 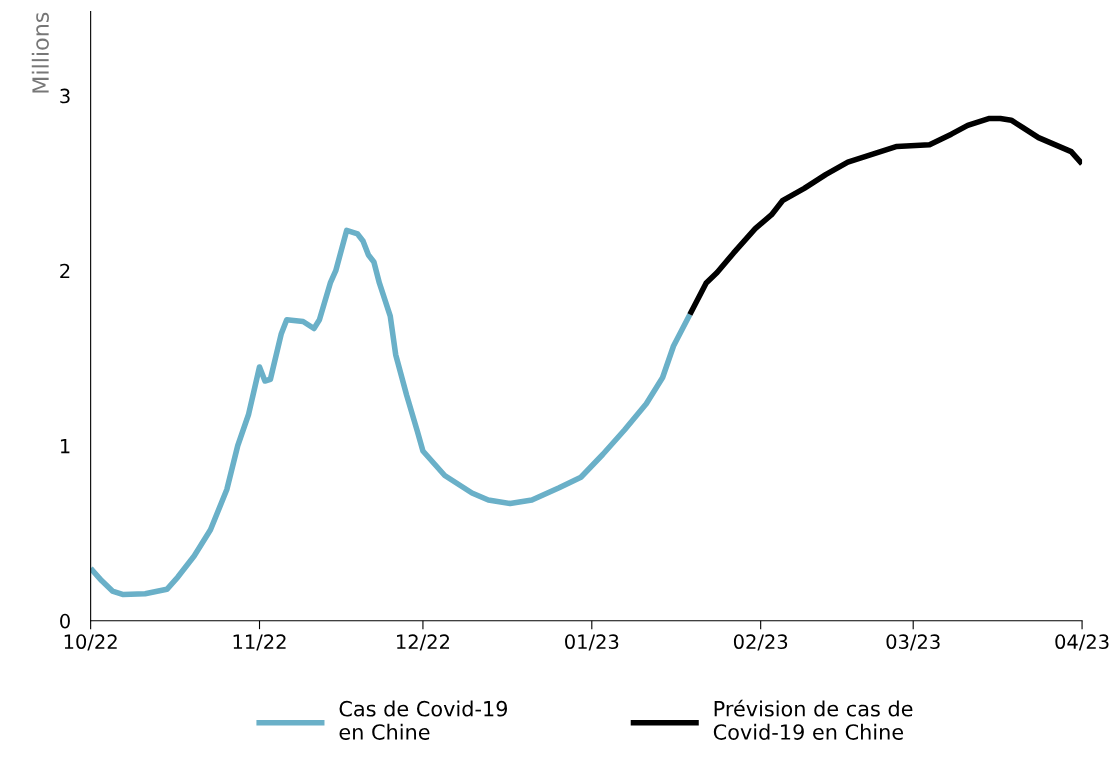 I want to click on y-tick-label: 2, so click(x=65, y=271).